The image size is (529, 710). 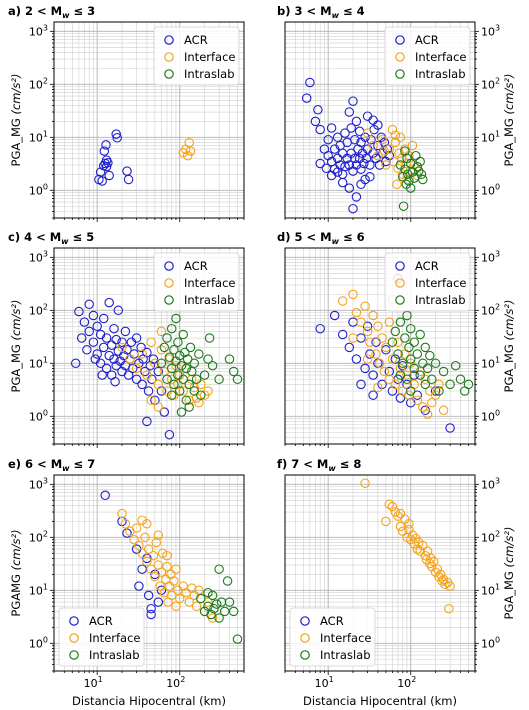 What do you see at coordinates (38, 189) in the screenshot?
I see `y-tick-label: 10⁰` at bounding box center [38, 189].